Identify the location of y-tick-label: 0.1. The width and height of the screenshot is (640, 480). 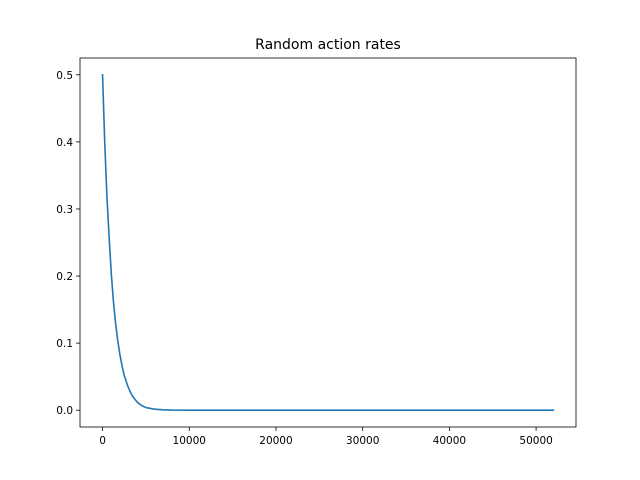
(64, 344).